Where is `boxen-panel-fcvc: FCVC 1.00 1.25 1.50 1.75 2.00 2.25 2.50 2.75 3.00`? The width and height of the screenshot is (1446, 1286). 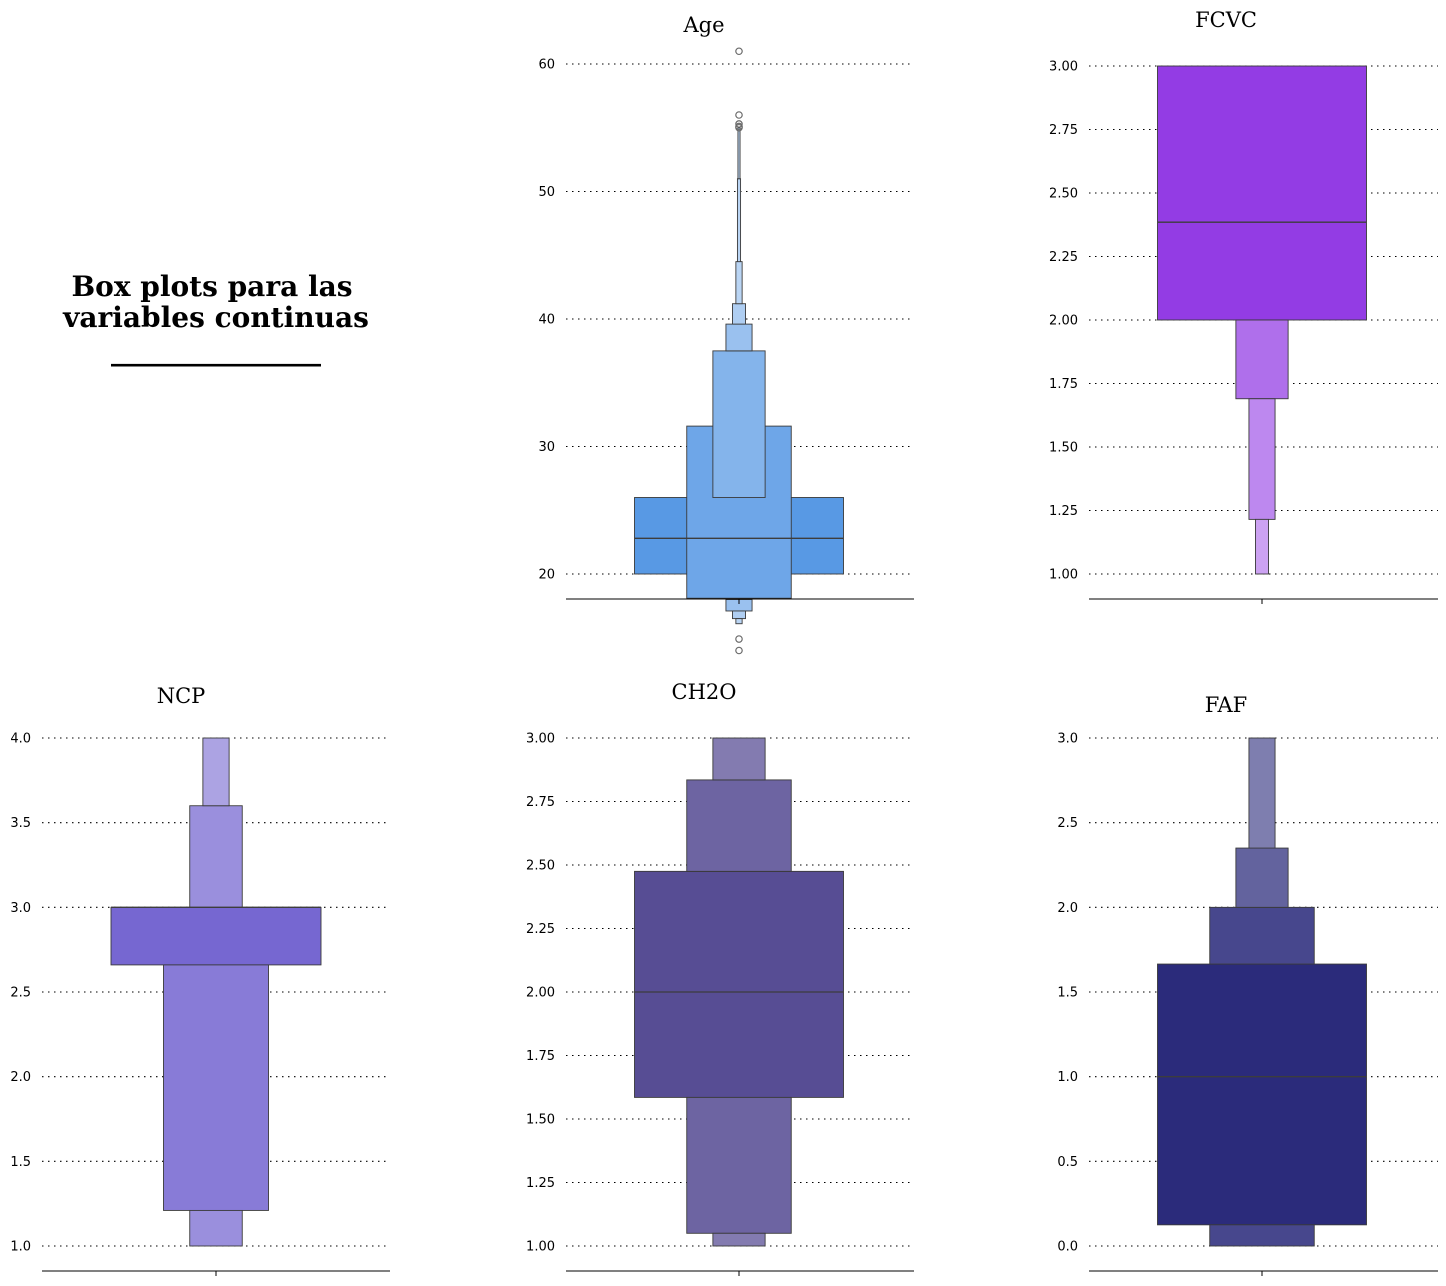
boxen-panel-fcvc: FCVC 1.00 1.25 1.50 1.75 2.00 2.25 2.50 2.75 3.00 is located at coordinates (1243, 306).